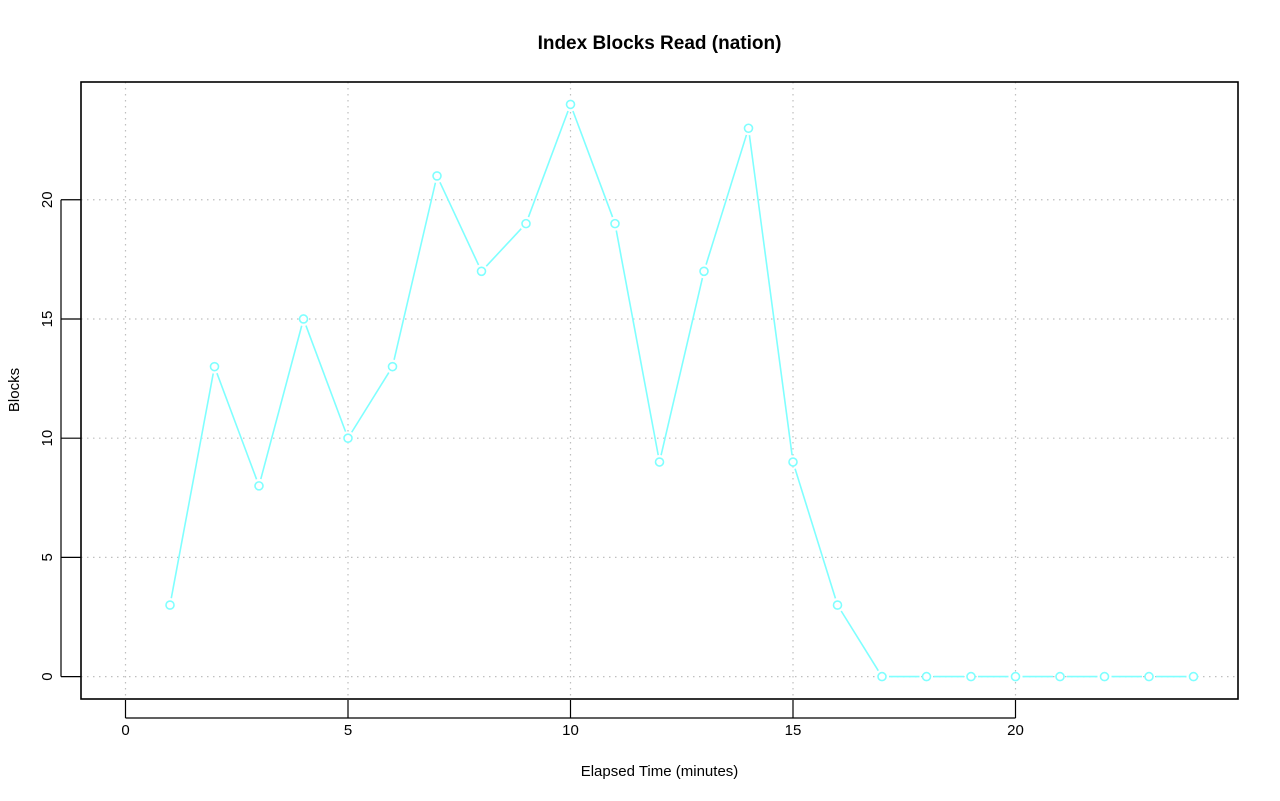 The height and width of the screenshot is (801, 1280). I want to click on y-tick-label: 15, so click(47, 319).